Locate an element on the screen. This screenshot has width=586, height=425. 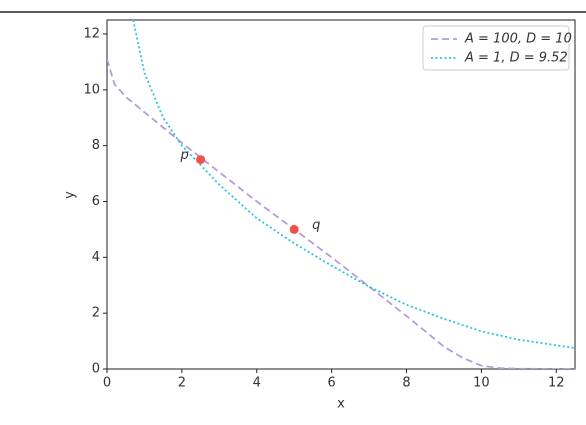
y-tick-label: 4 is located at coordinates (96, 257).